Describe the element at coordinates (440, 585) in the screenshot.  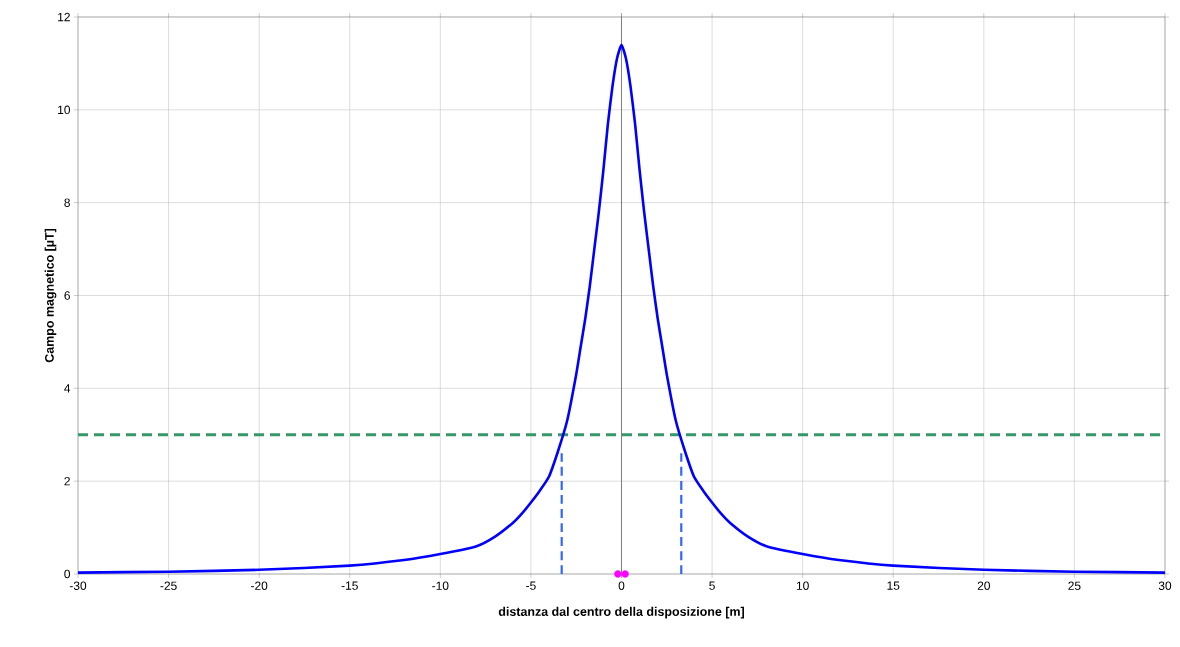
I see `x-tick-label: -10` at that location.